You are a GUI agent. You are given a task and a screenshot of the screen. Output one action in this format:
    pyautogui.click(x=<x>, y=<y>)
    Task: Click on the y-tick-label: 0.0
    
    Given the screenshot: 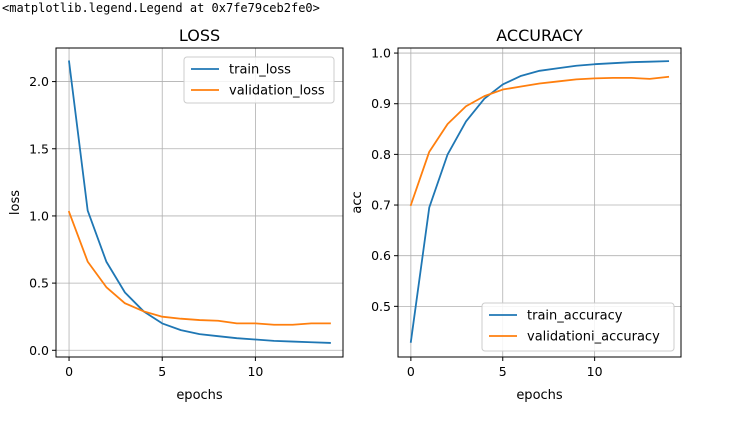 What is the action you would take?
    pyautogui.click(x=39, y=350)
    